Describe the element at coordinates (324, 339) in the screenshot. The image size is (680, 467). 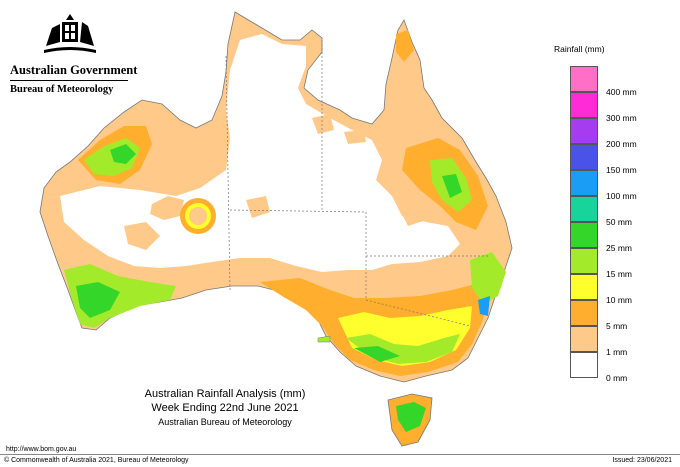
I see `kangaroo-island` at that location.